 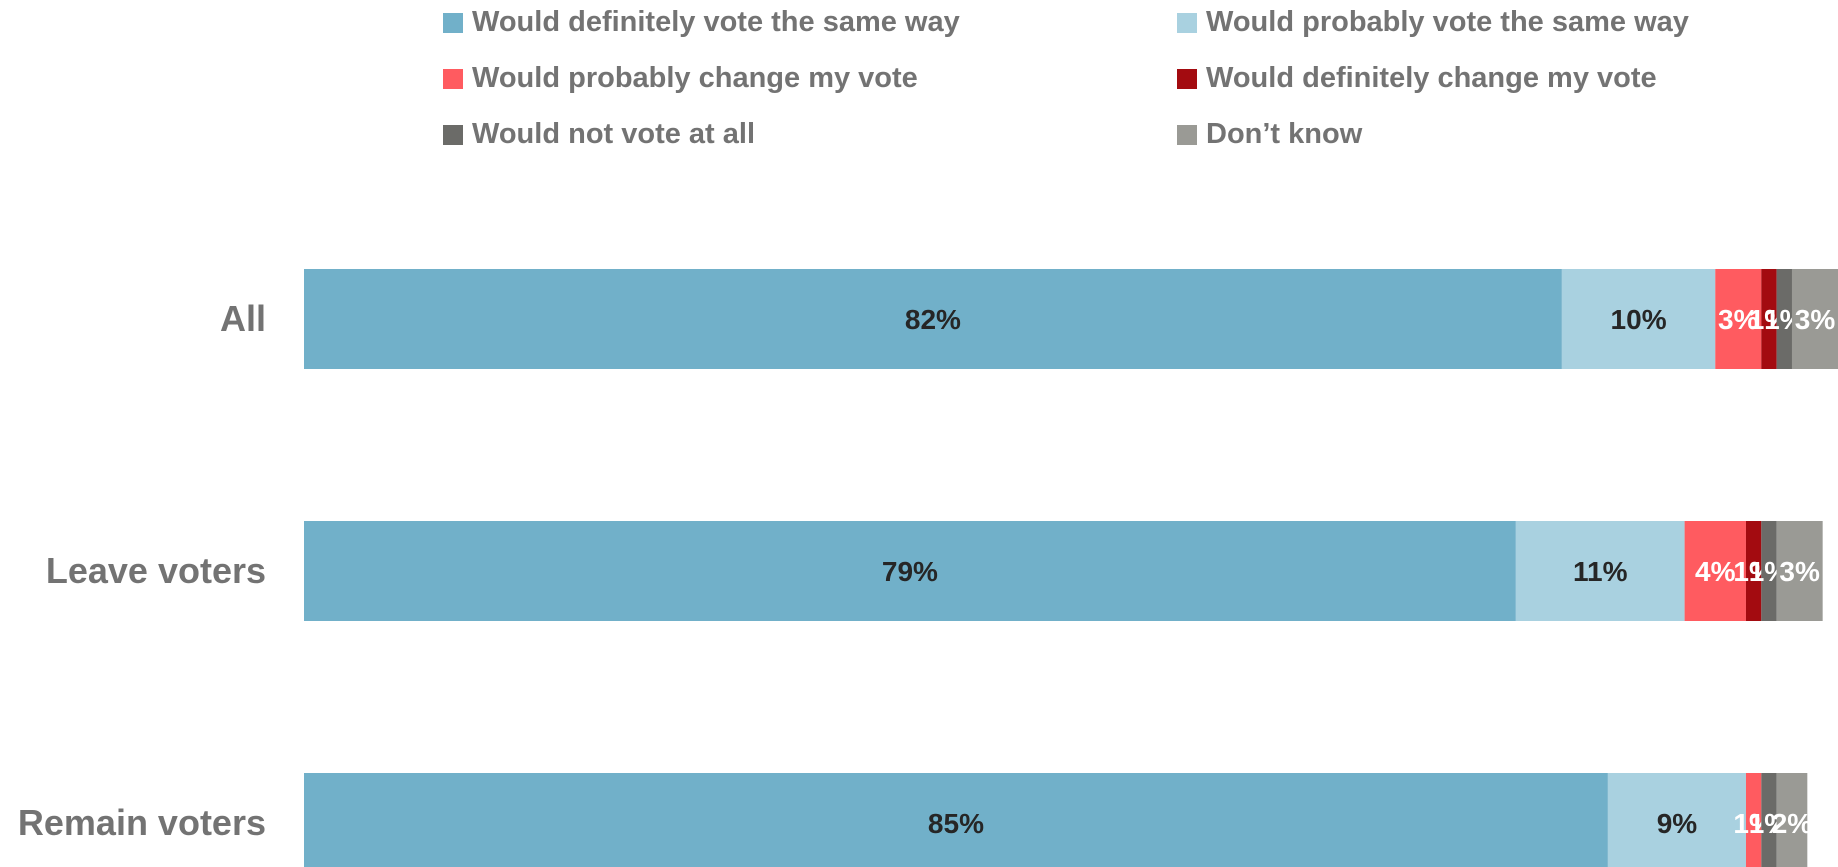 I want to click on data-label: 11%, so click(x=1600, y=571).